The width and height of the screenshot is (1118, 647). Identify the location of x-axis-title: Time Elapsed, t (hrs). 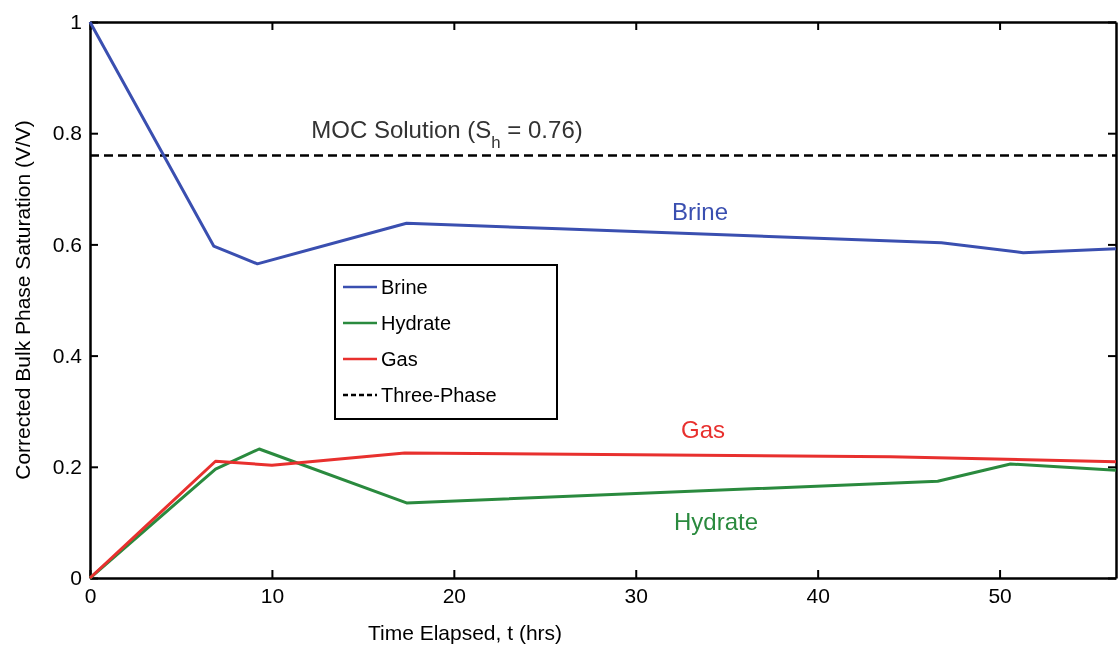
(465, 632).